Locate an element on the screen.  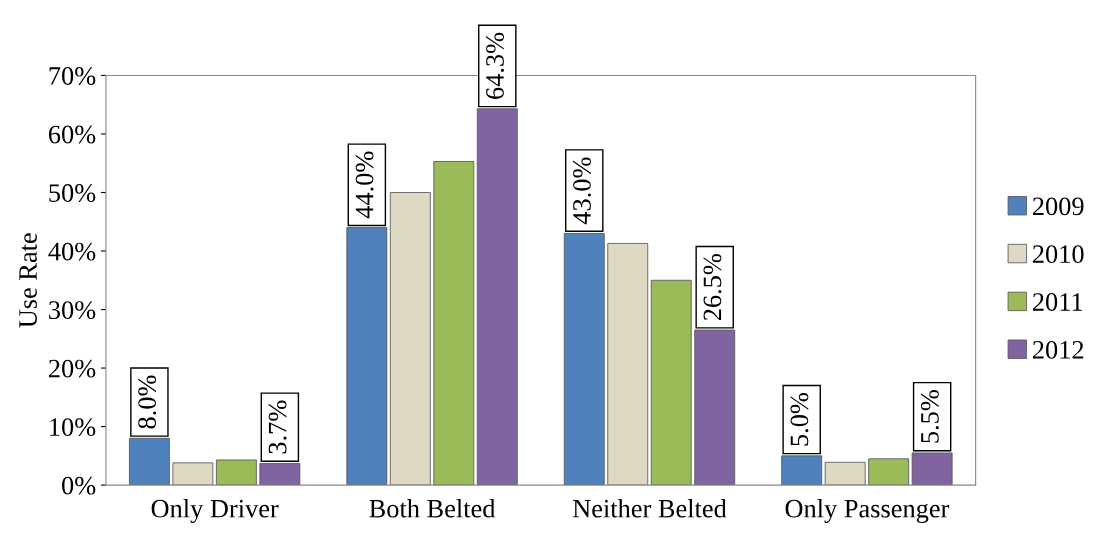
y-tick-label: 70% is located at coordinates (72, 76).